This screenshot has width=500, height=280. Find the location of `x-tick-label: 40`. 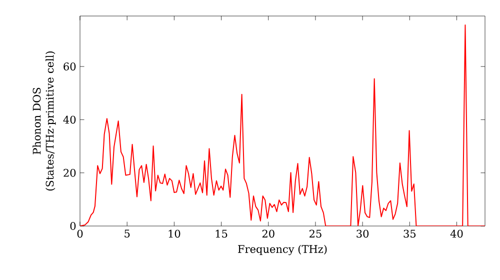

x-tick-label: 40 is located at coordinates (456, 234).